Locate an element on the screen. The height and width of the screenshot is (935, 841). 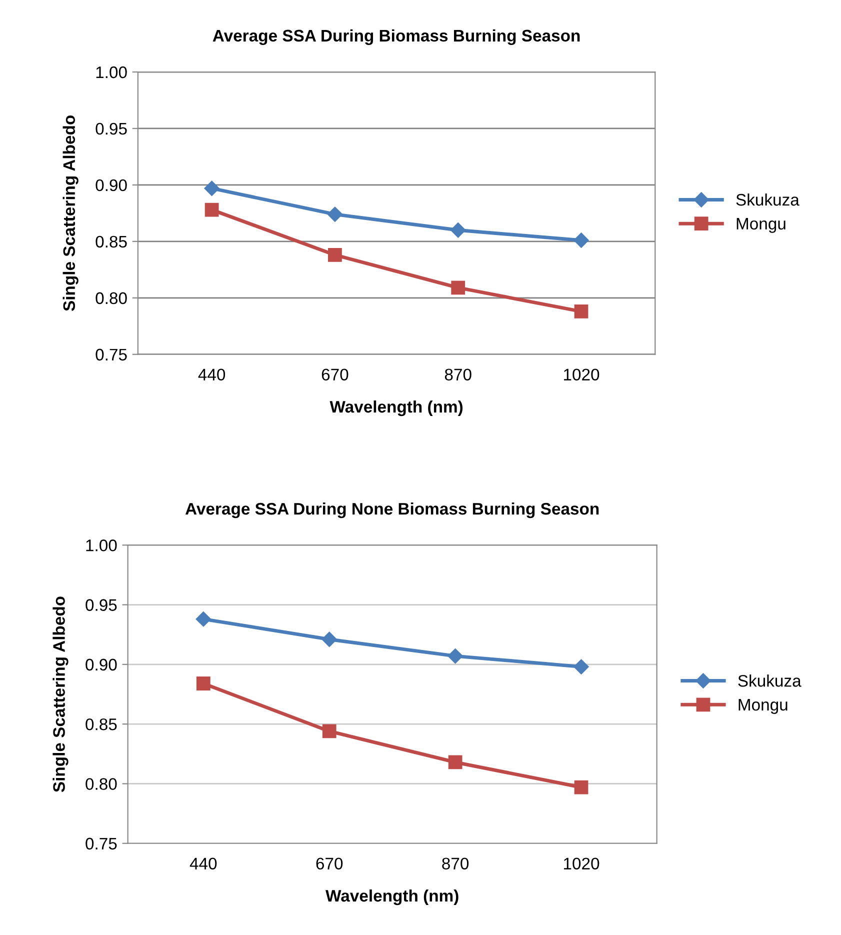
chart-title: Average SSA During None Biomass Burning Season is located at coordinates (392, 510).